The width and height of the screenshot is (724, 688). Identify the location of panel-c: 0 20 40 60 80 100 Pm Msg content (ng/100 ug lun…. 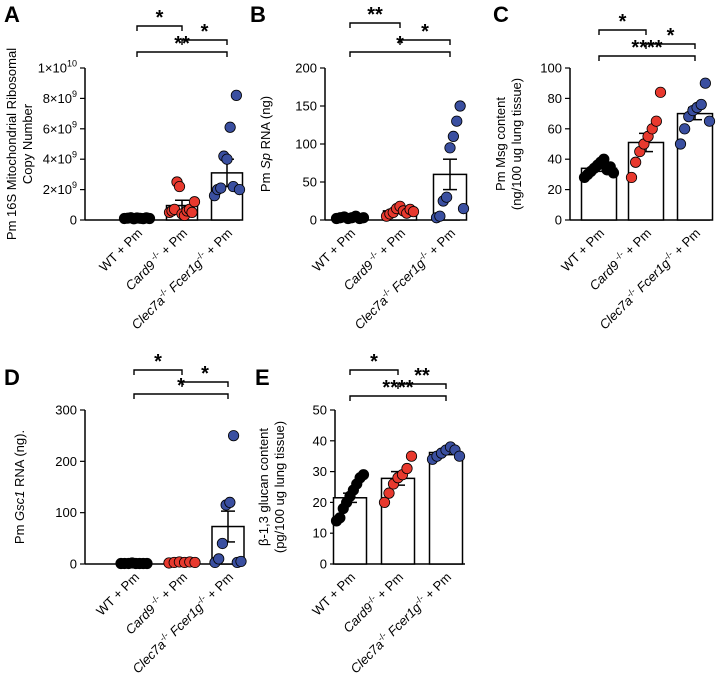
(604, 171).